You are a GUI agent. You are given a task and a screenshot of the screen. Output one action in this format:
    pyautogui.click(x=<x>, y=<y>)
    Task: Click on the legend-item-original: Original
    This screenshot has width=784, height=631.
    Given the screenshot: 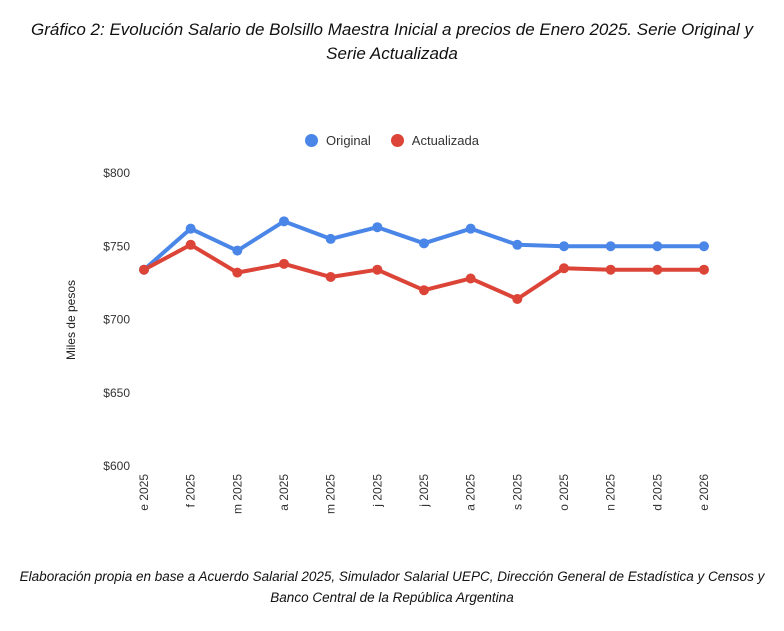 What is the action you would take?
    pyautogui.click(x=337, y=140)
    